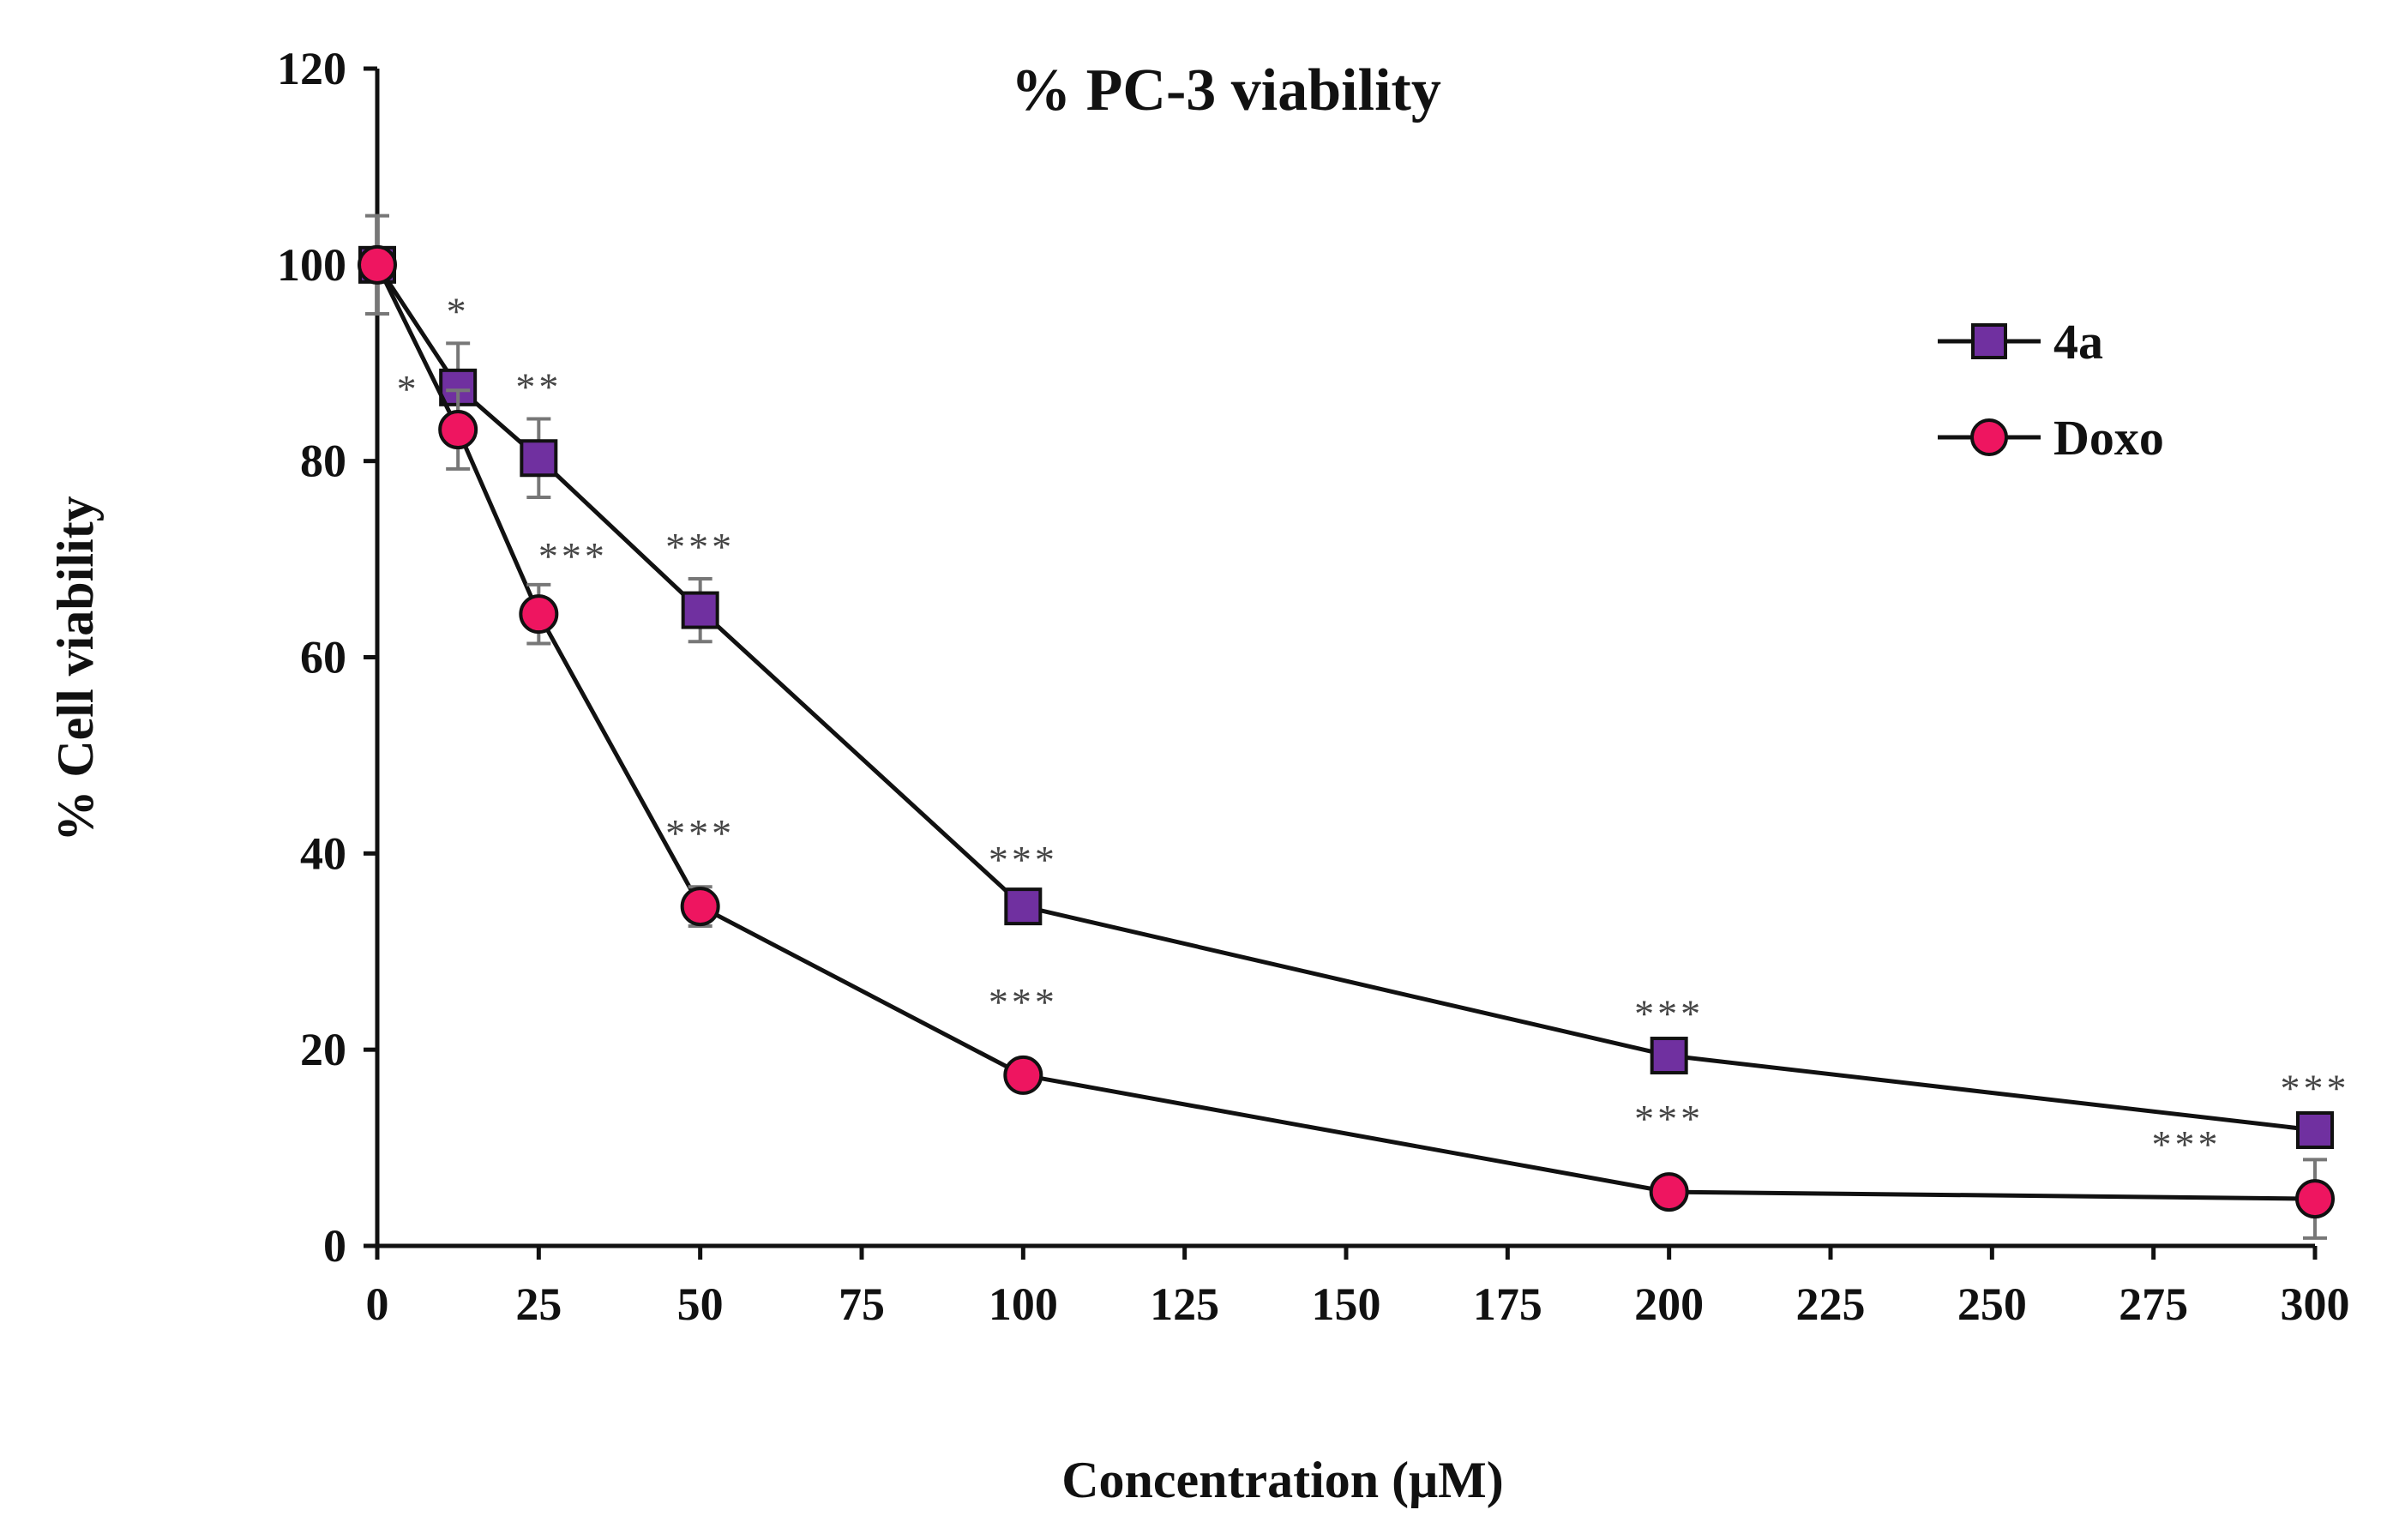 The width and height of the screenshot is (2387, 1540). What do you see at coordinates (1184, 1304) in the screenshot?
I see `x-tick-label: 125` at bounding box center [1184, 1304].